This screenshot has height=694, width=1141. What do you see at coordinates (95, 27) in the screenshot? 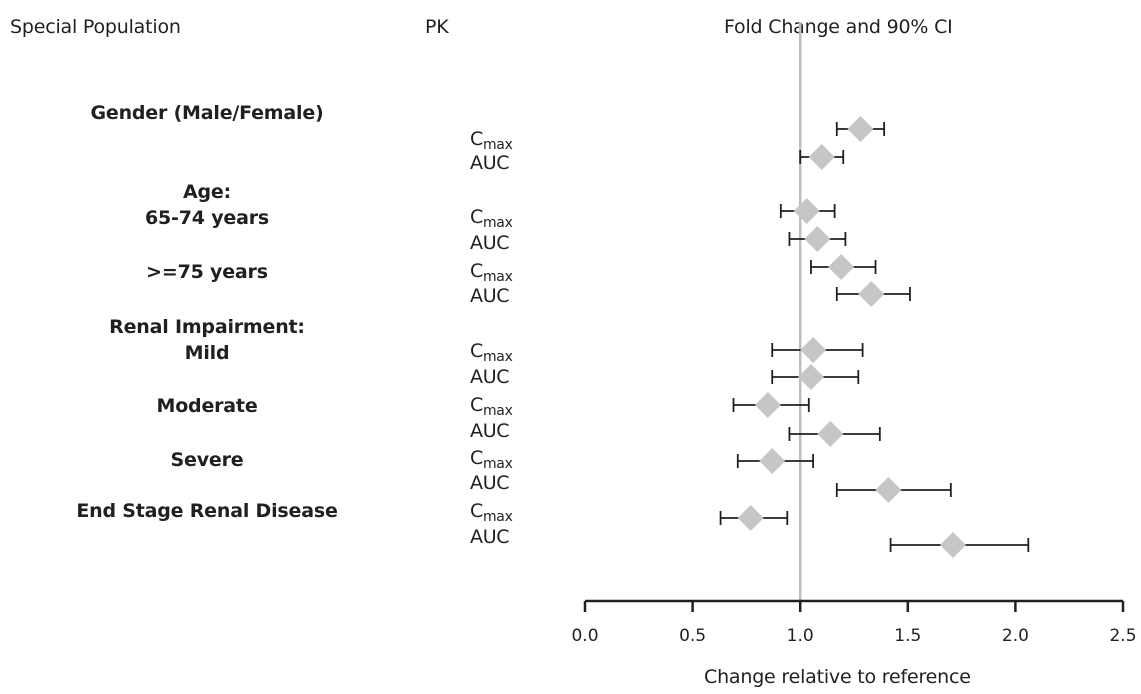
I see `header-special-population: Special Population` at bounding box center [95, 27].